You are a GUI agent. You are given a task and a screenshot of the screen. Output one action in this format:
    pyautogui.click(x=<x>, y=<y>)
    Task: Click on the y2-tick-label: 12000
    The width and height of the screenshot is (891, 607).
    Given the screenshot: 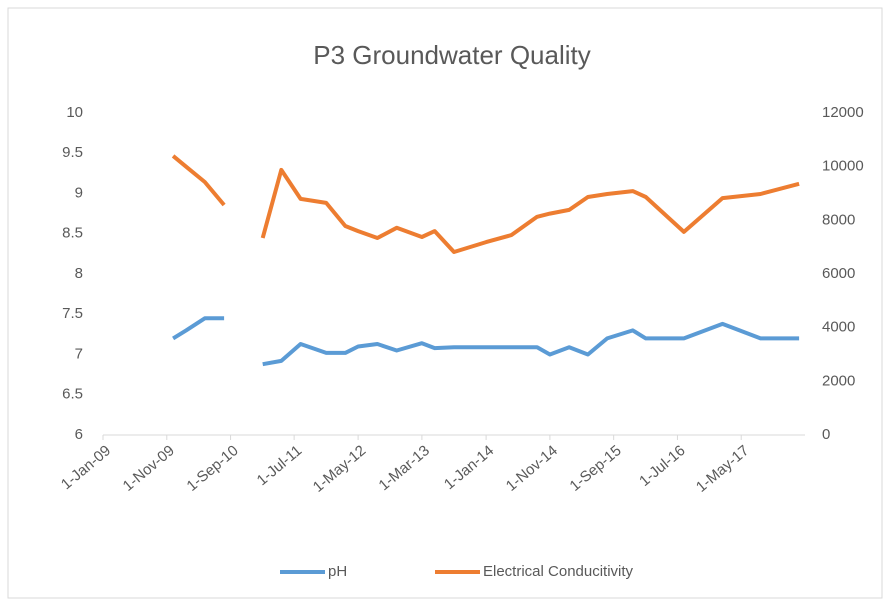 What is the action you would take?
    pyautogui.click(x=843, y=112)
    